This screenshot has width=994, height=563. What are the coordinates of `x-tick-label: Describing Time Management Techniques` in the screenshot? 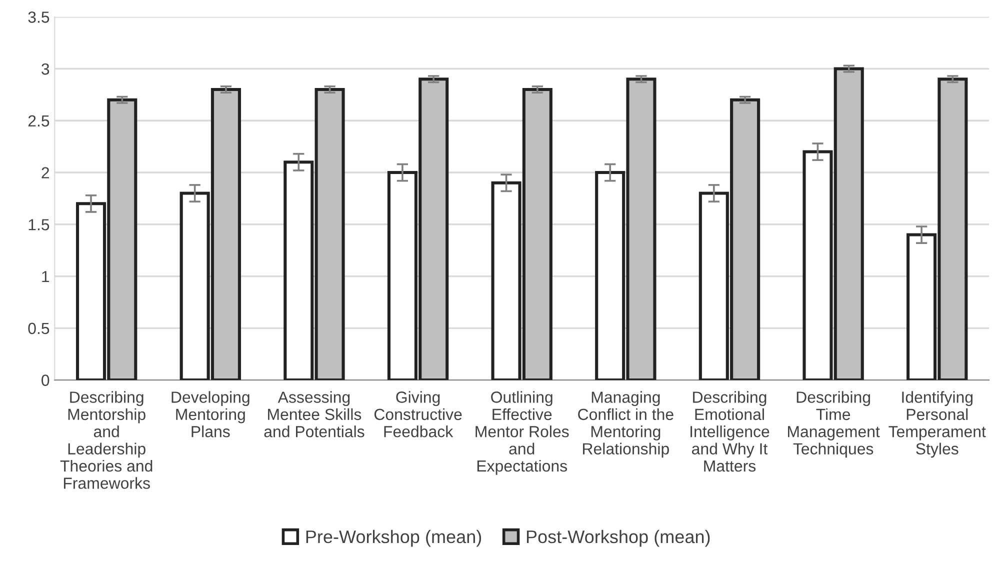 It's located at (834, 424).